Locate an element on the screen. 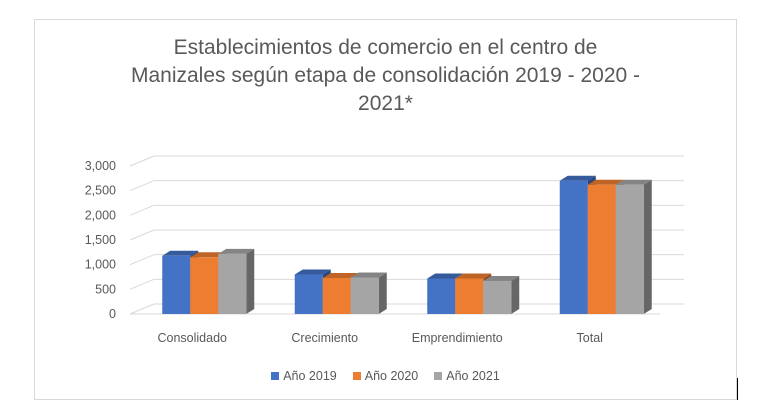 The height and width of the screenshot is (408, 768). legend-swatch-2019 is located at coordinates (275, 376).